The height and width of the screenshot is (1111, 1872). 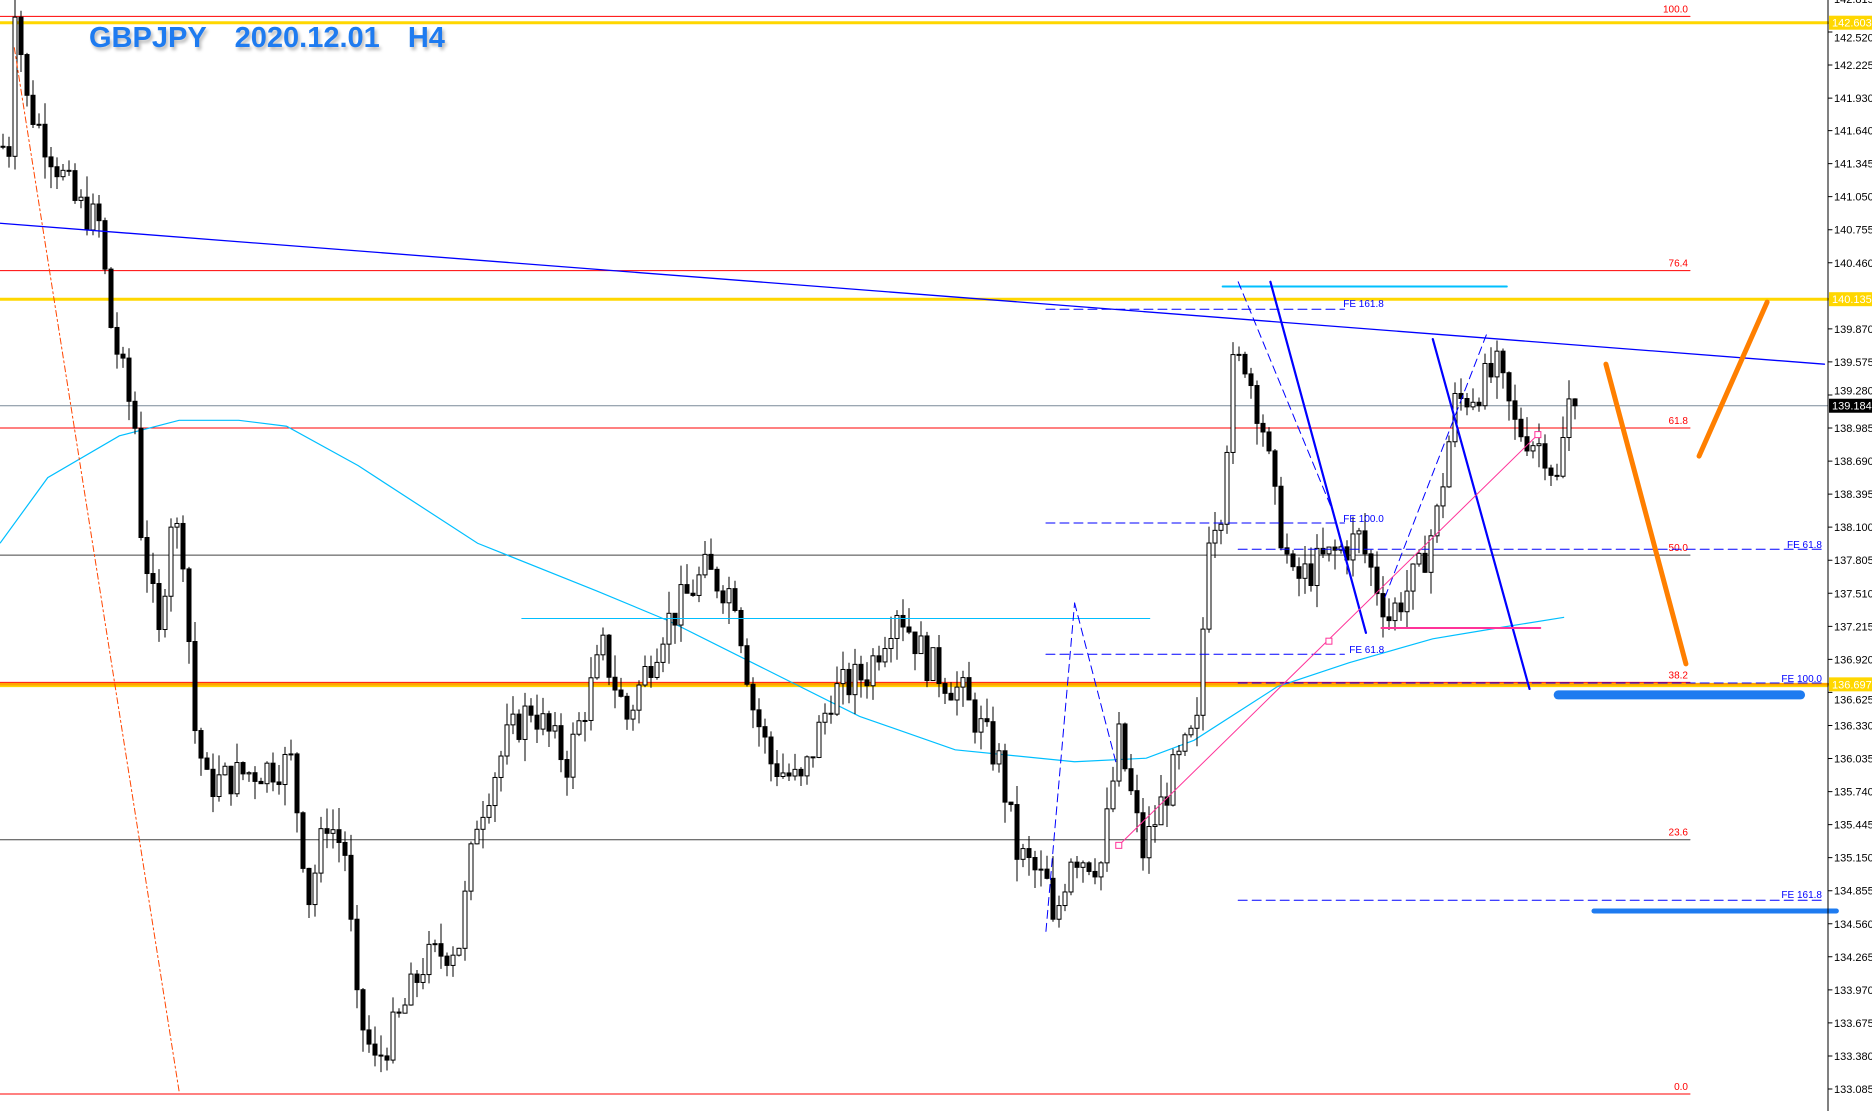 What do you see at coordinates (1675, 9) in the screenshot?
I see `fib-level-label: 100.0` at bounding box center [1675, 9].